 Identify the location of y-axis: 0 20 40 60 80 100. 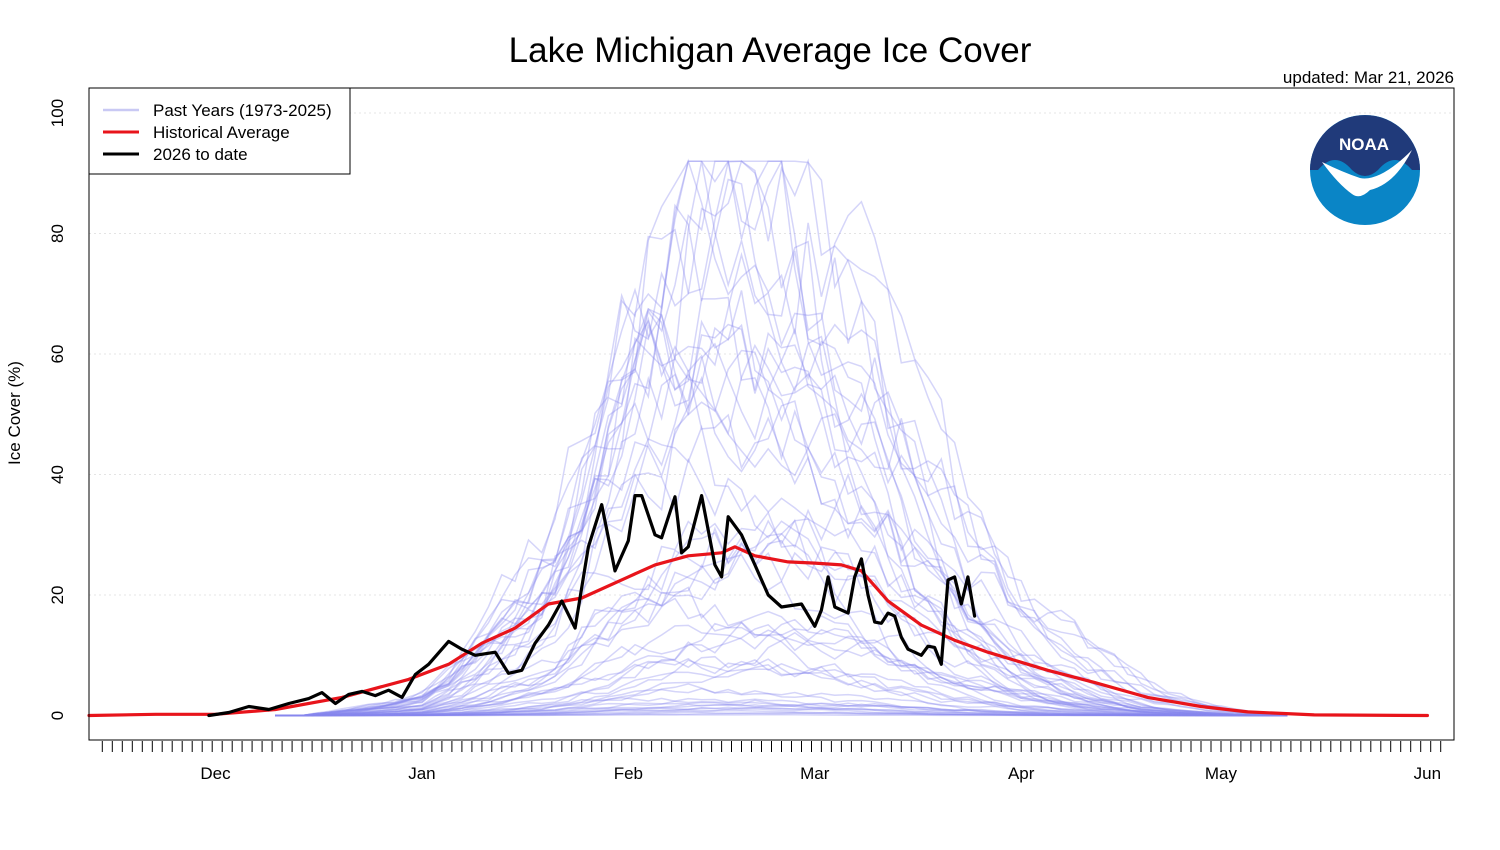
(57, 409).